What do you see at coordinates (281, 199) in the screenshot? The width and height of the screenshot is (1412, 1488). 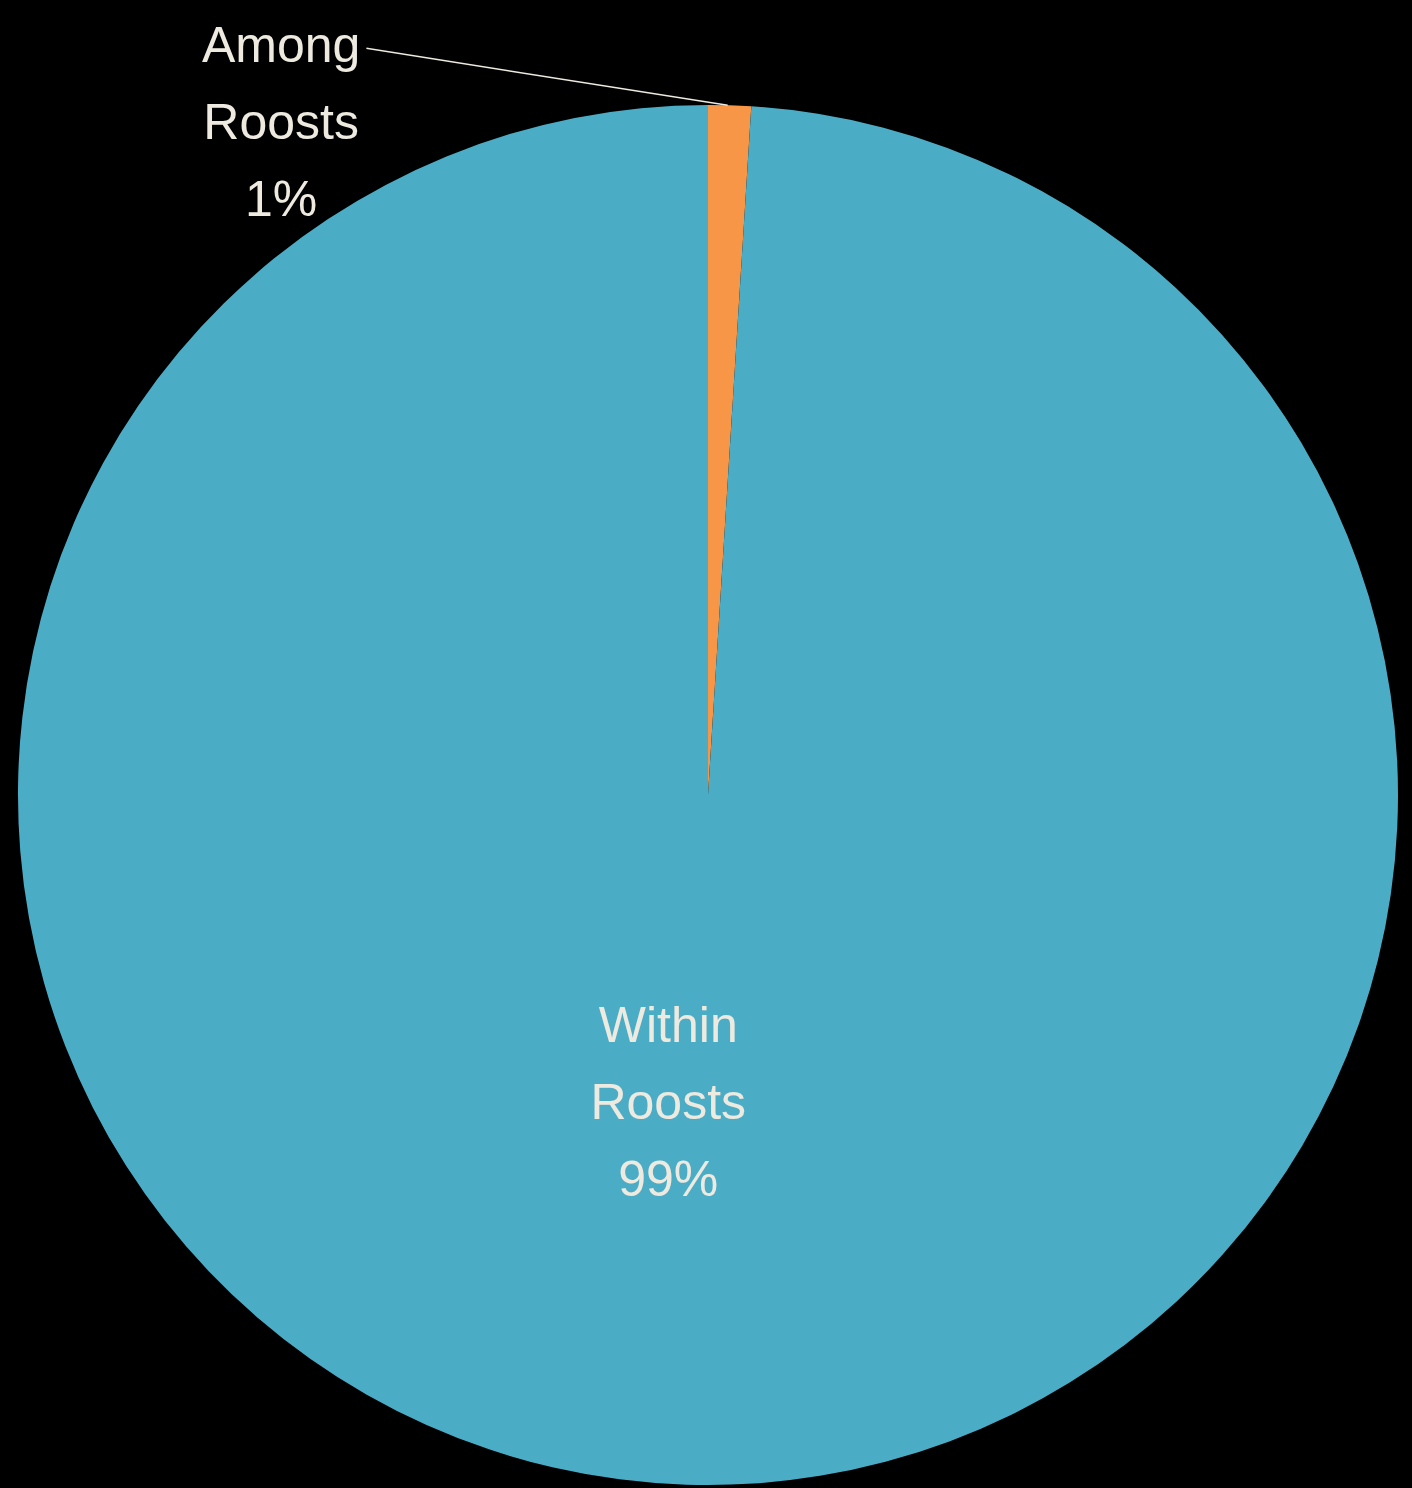 I see `data-label: 1%` at bounding box center [281, 199].